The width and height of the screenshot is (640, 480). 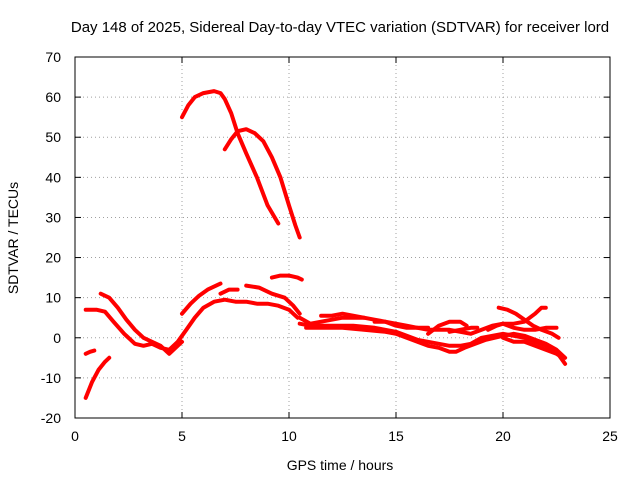 I want to click on y-tick-label: -20, so click(x=51, y=418).